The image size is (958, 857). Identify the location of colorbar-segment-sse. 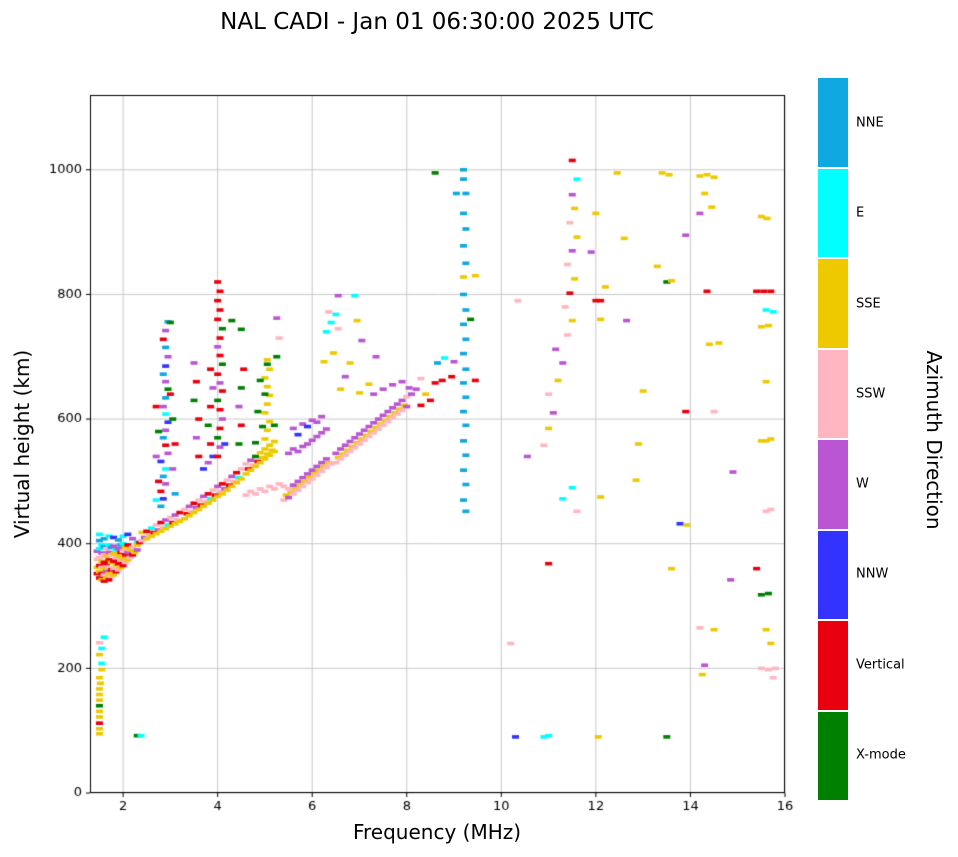
(833, 304).